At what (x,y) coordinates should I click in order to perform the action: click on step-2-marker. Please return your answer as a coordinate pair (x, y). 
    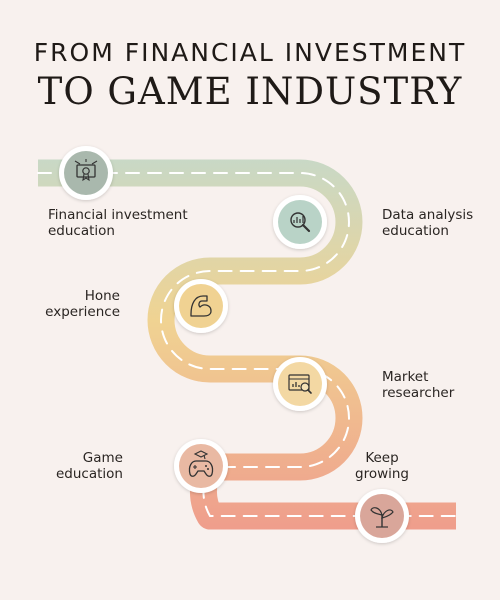
    Looking at the image, I should click on (300, 222).